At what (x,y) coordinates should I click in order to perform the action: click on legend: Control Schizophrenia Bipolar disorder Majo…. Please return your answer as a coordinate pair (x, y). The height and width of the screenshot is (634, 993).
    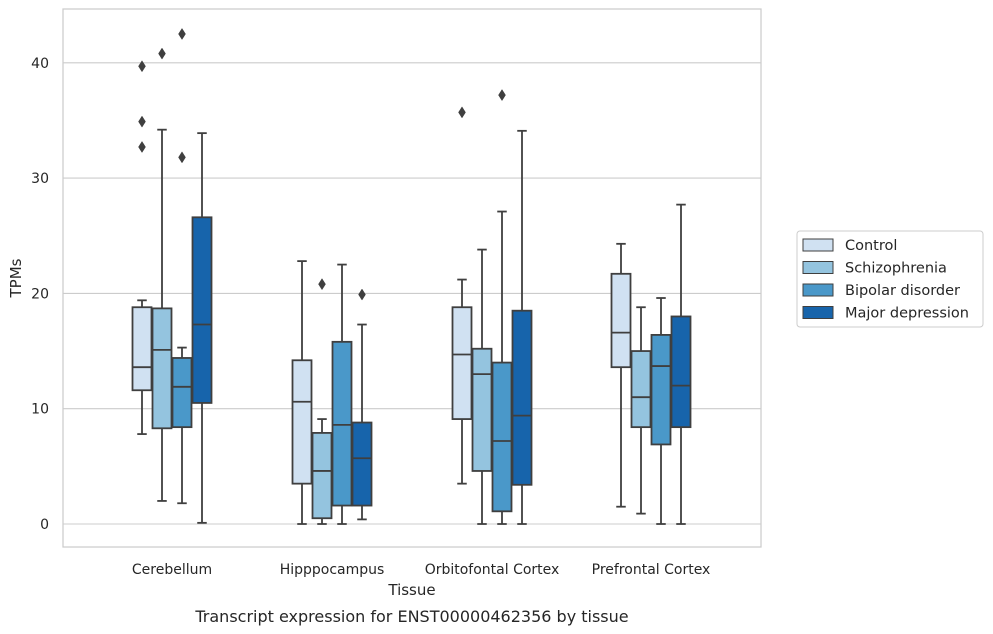
    Looking at the image, I should click on (890, 279).